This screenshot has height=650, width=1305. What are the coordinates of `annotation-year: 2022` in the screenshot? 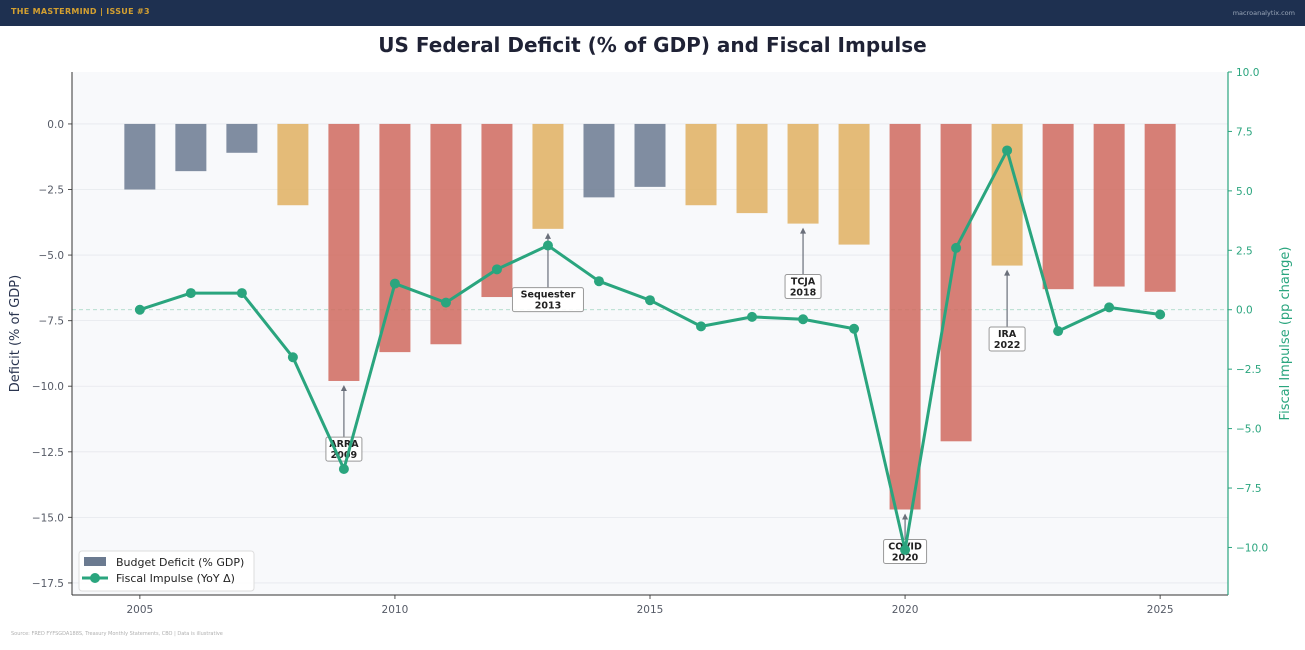 It's located at (1007, 345).